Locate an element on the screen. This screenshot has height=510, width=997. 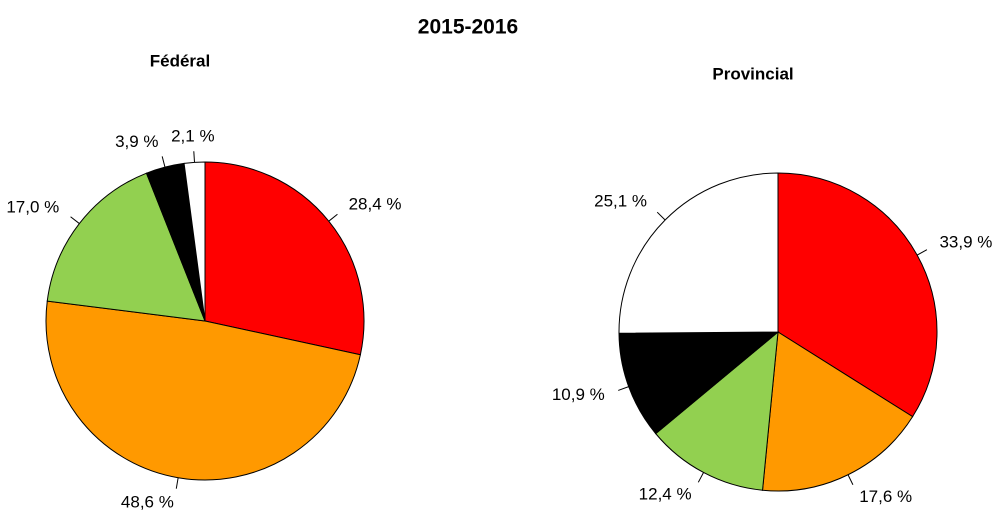
data-label: 28,4 % is located at coordinates (375, 204).